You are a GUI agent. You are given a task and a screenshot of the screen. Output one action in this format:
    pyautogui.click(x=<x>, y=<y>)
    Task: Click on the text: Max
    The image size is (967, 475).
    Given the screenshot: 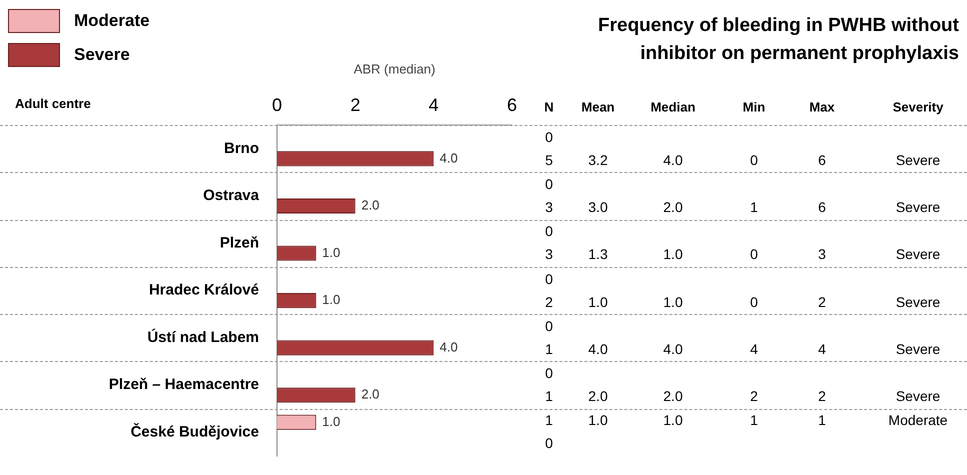 What is the action you would take?
    pyautogui.click(x=822, y=107)
    